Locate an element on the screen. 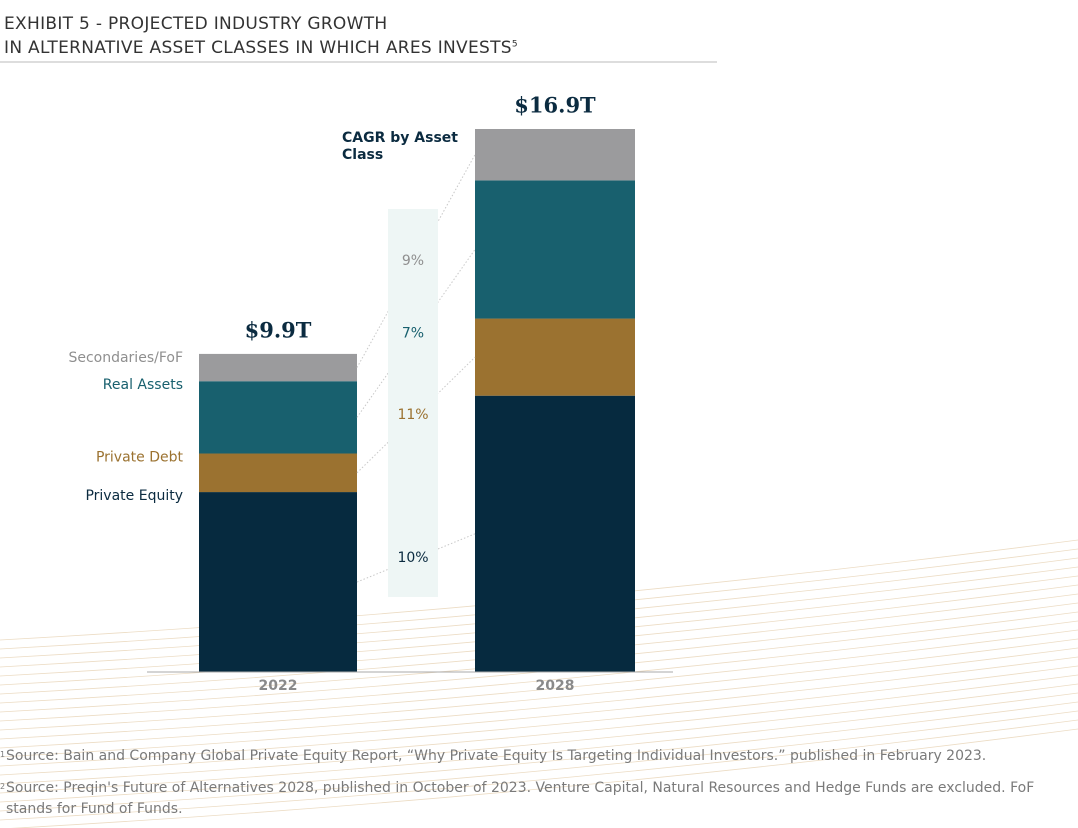  x-tick-label: 2028 is located at coordinates (555, 686).